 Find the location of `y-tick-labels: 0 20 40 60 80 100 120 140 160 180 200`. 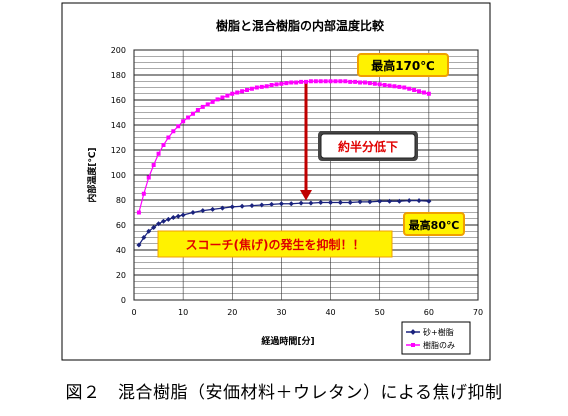

y-tick-labels: 0 20 40 60 80 100 120 140 160 180 200 is located at coordinates (118, 175).